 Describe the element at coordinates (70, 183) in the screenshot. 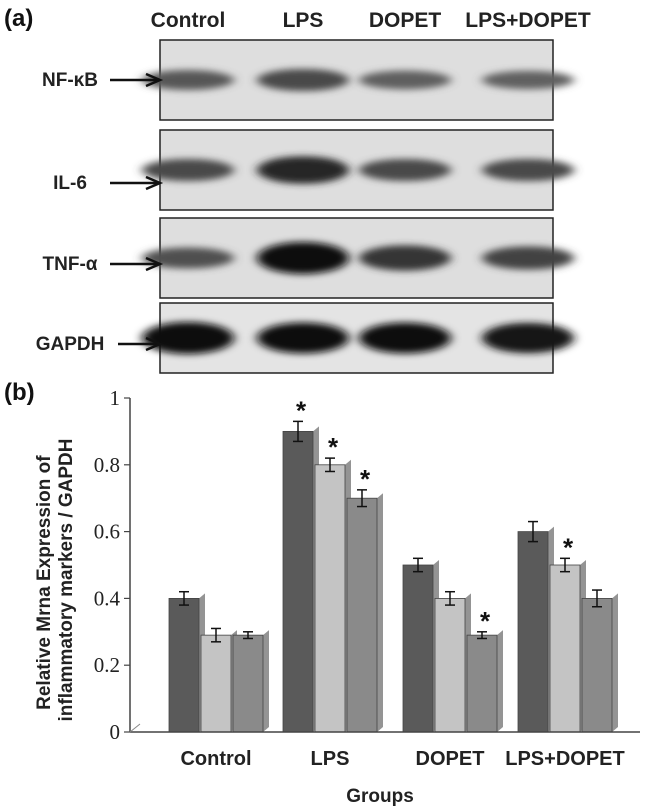

I see `blot-row-label: IL-6` at that location.